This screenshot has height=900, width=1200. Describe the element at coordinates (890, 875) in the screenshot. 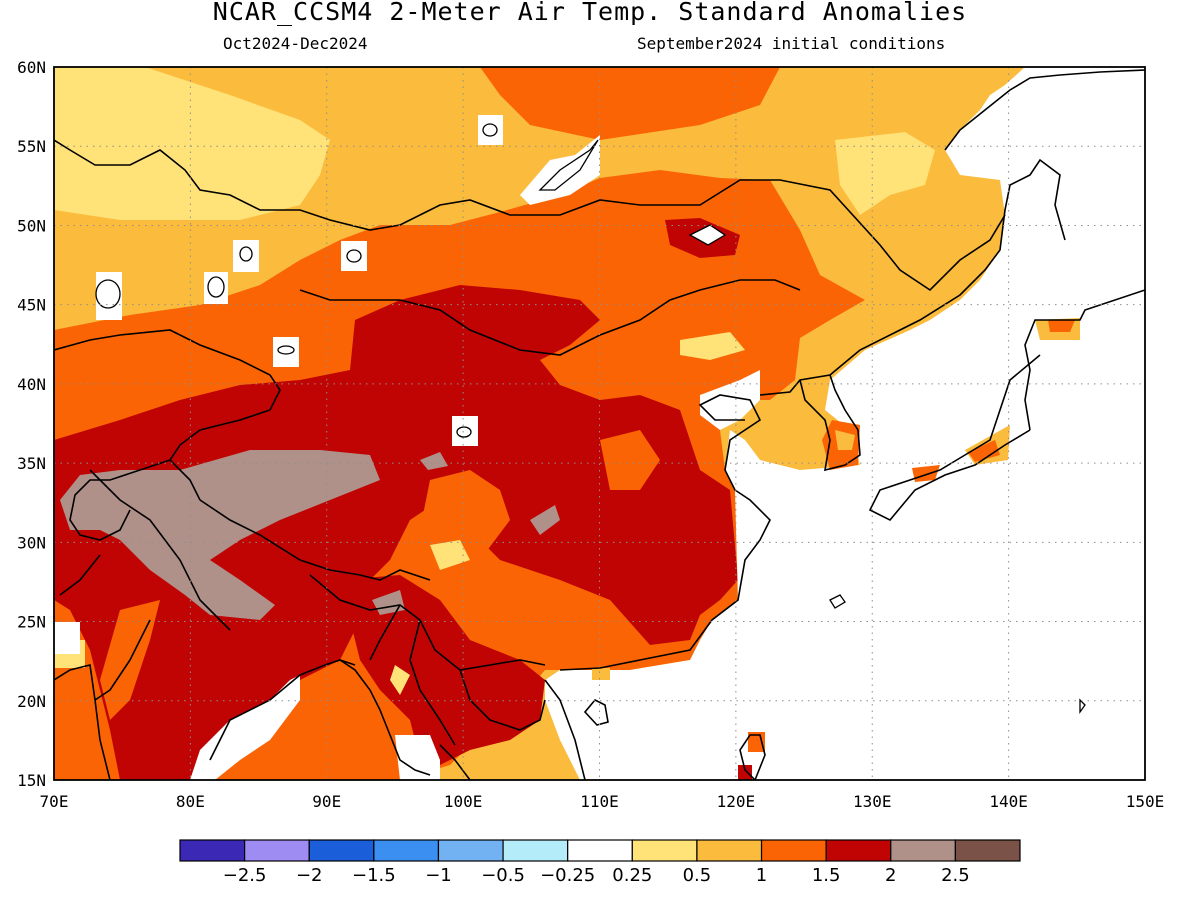

I see `colorbar-label: 2` at that location.